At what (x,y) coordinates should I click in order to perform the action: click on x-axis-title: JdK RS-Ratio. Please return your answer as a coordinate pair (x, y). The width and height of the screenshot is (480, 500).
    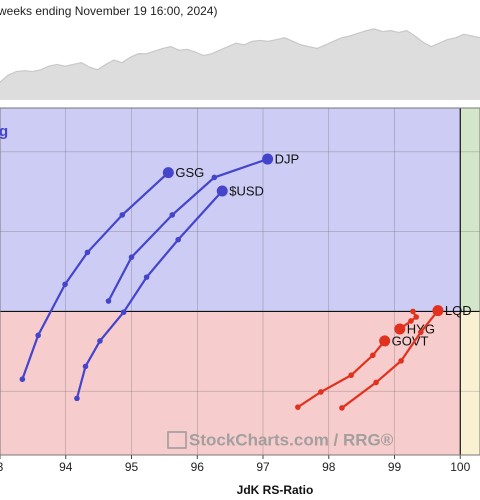
    Looking at the image, I should click on (275, 490).